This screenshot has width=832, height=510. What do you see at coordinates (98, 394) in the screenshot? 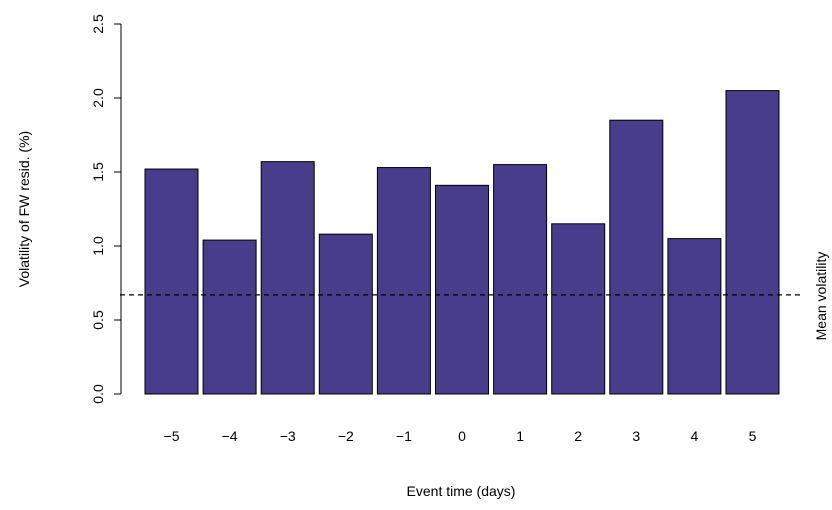
I see `y-tick-label: 0.0` at bounding box center [98, 394].